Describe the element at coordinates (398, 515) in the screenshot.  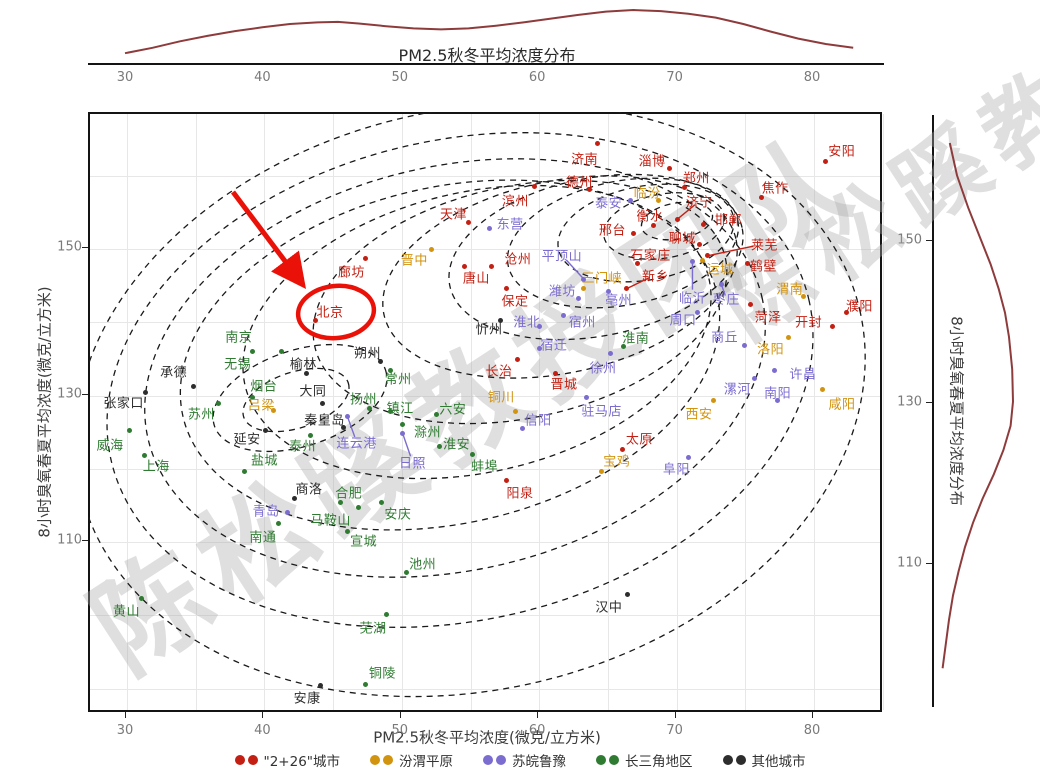
I see `city-label: 安庆` at that location.